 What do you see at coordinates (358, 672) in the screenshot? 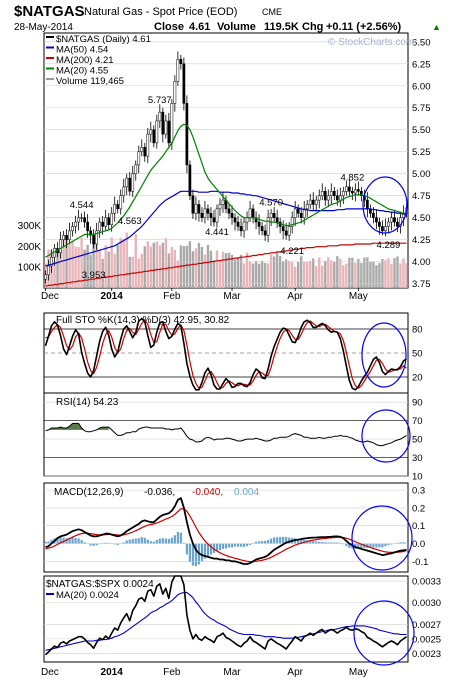
I see `ratio-xtick-label: May` at bounding box center [358, 672].